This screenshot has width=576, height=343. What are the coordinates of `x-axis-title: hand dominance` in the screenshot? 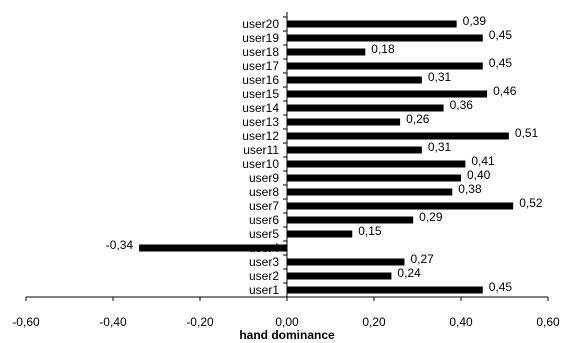 It's located at (287, 335).